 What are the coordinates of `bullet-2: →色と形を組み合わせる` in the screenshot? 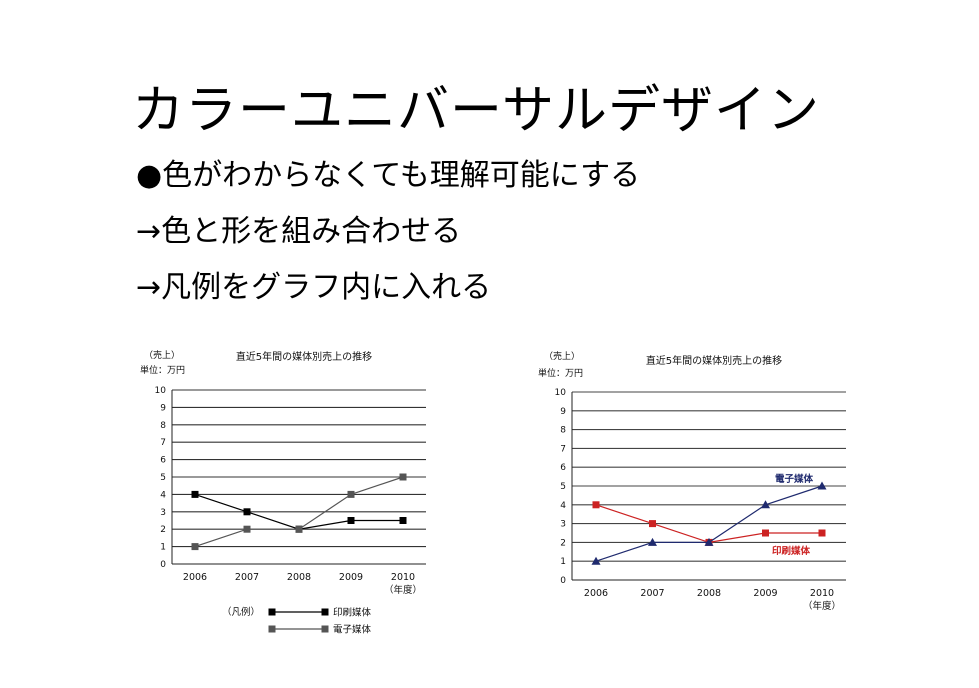 It's located at (299, 231).